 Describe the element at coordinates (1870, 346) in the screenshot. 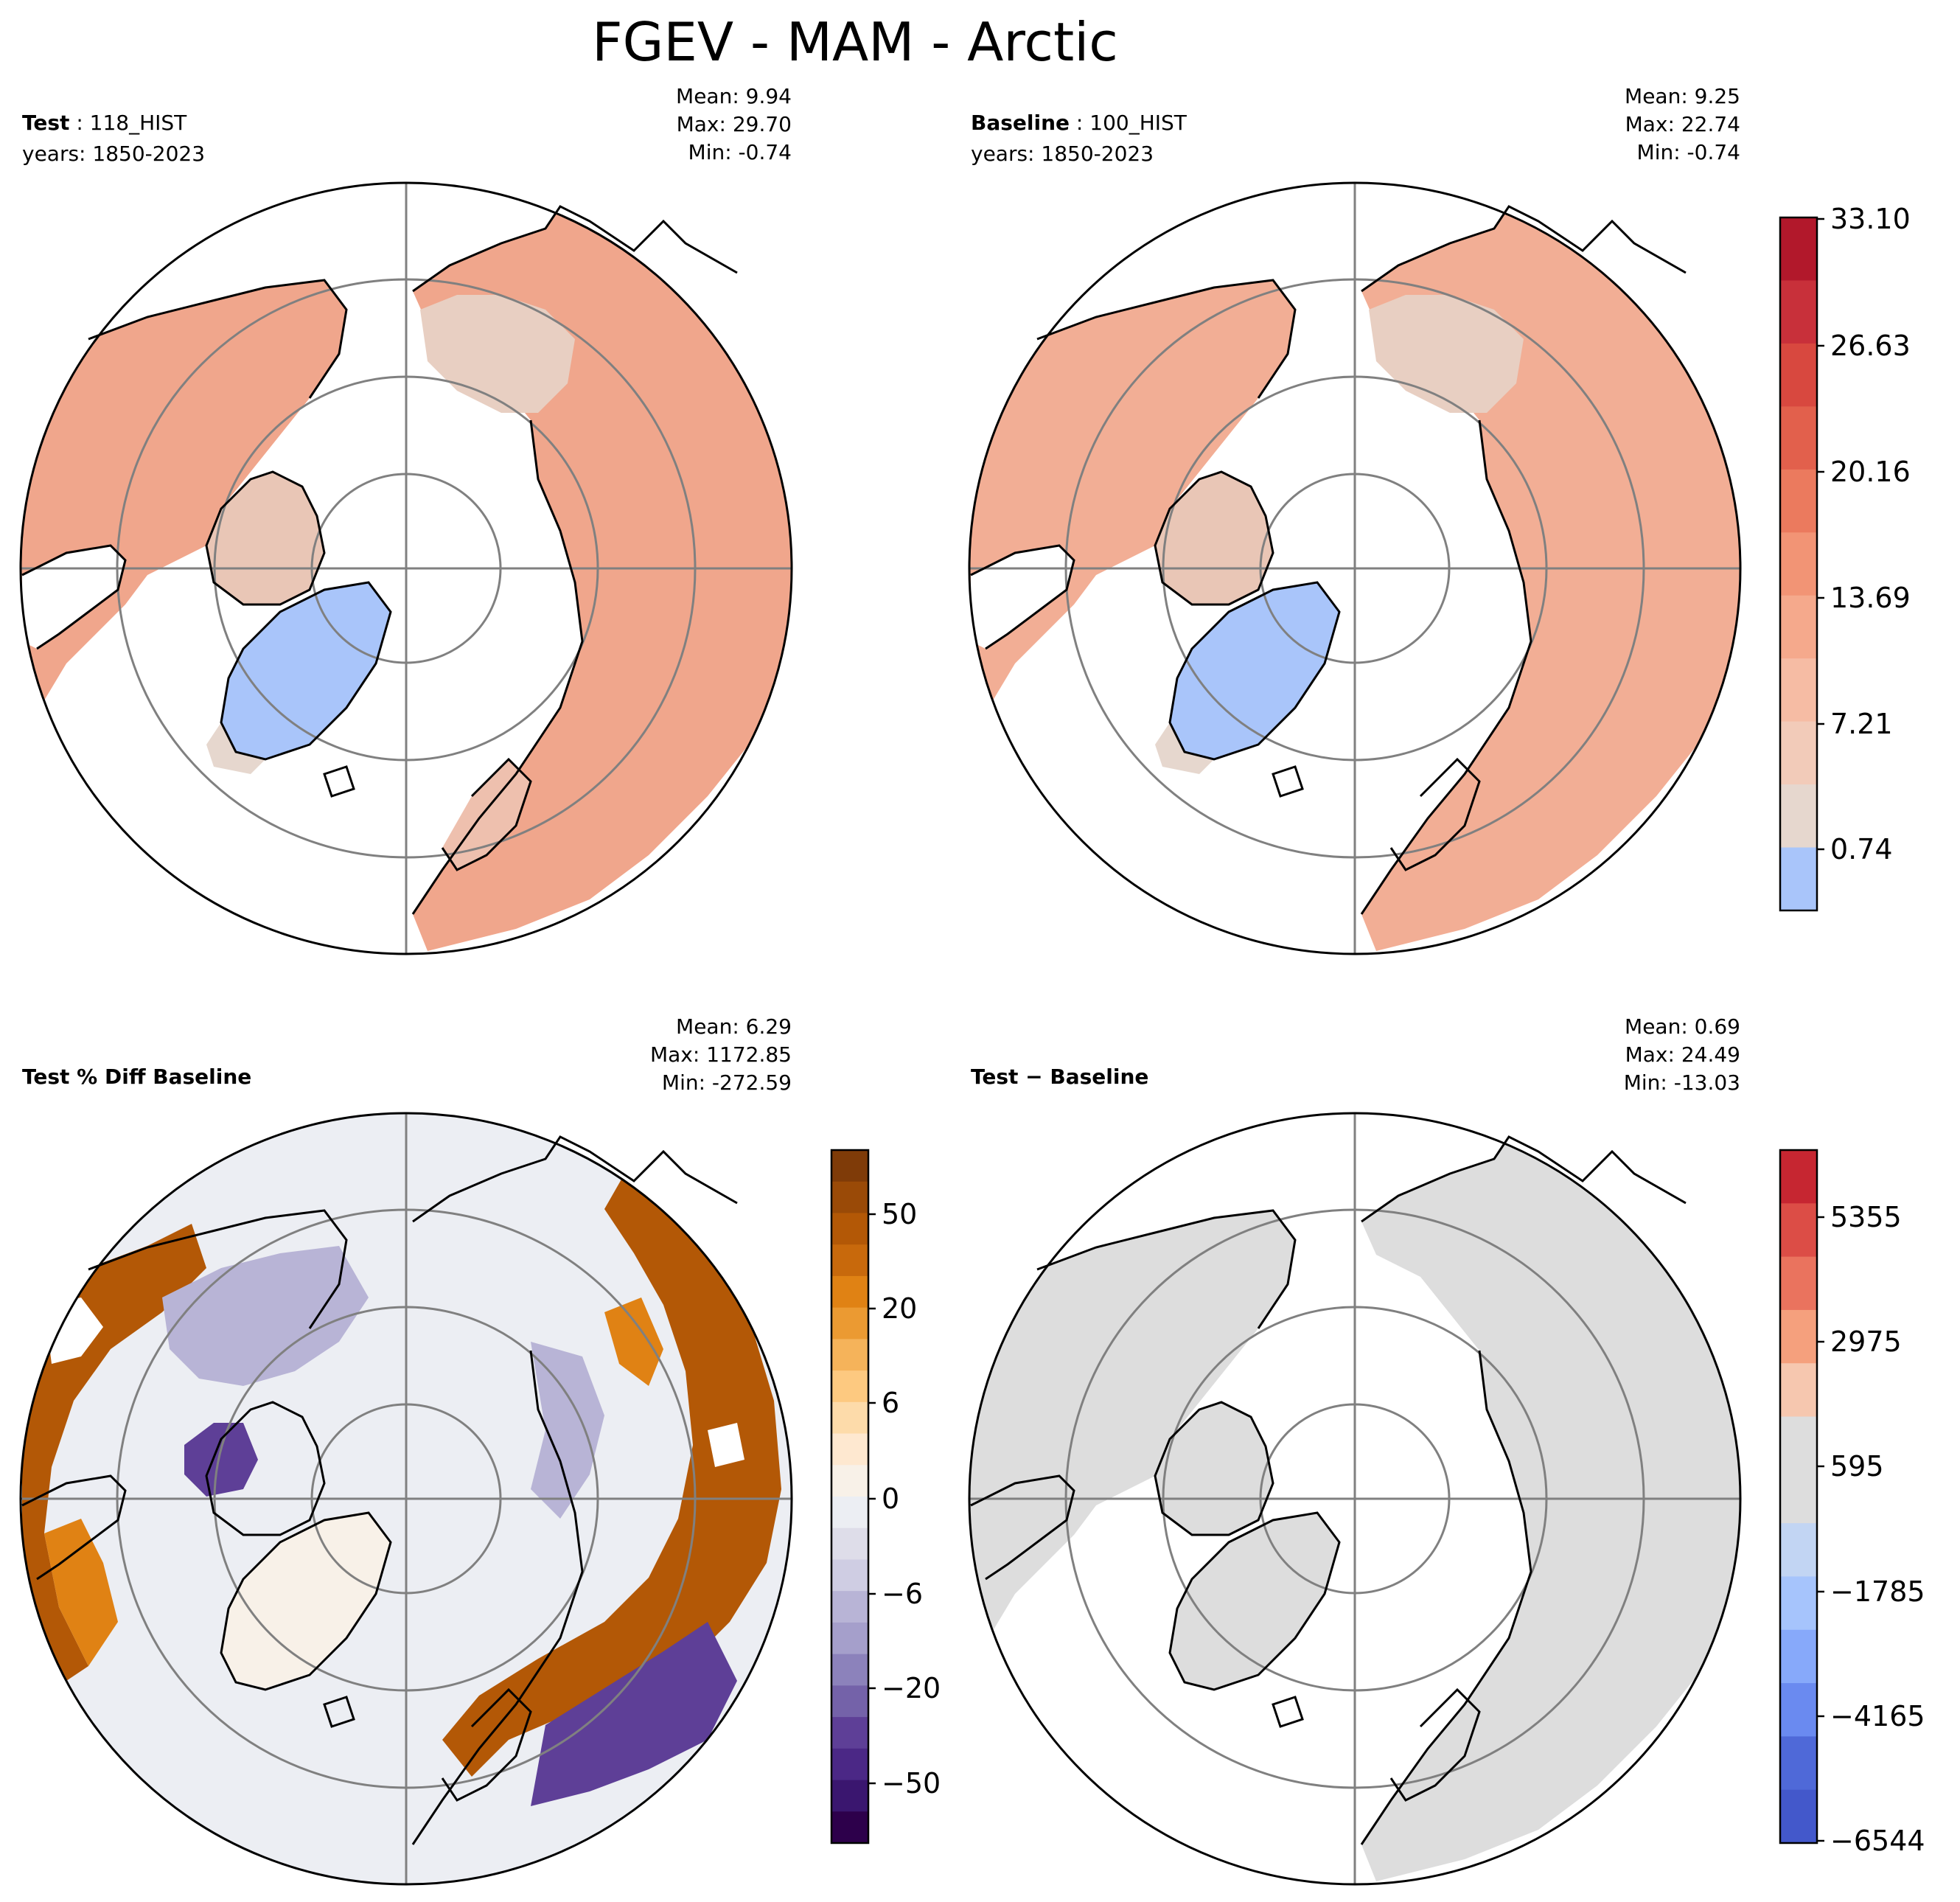

I see `colorbar-tick-label: 26.63` at that location.